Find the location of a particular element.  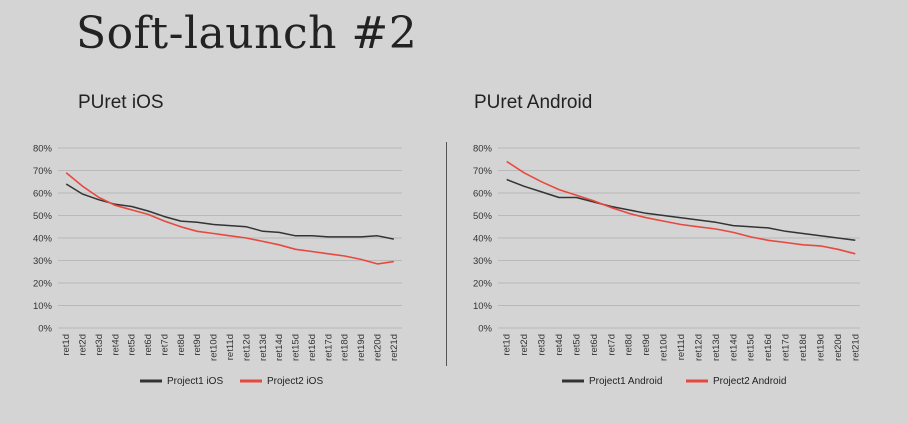

legend-label: Project1 iOS is located at coordinates (195, 381).